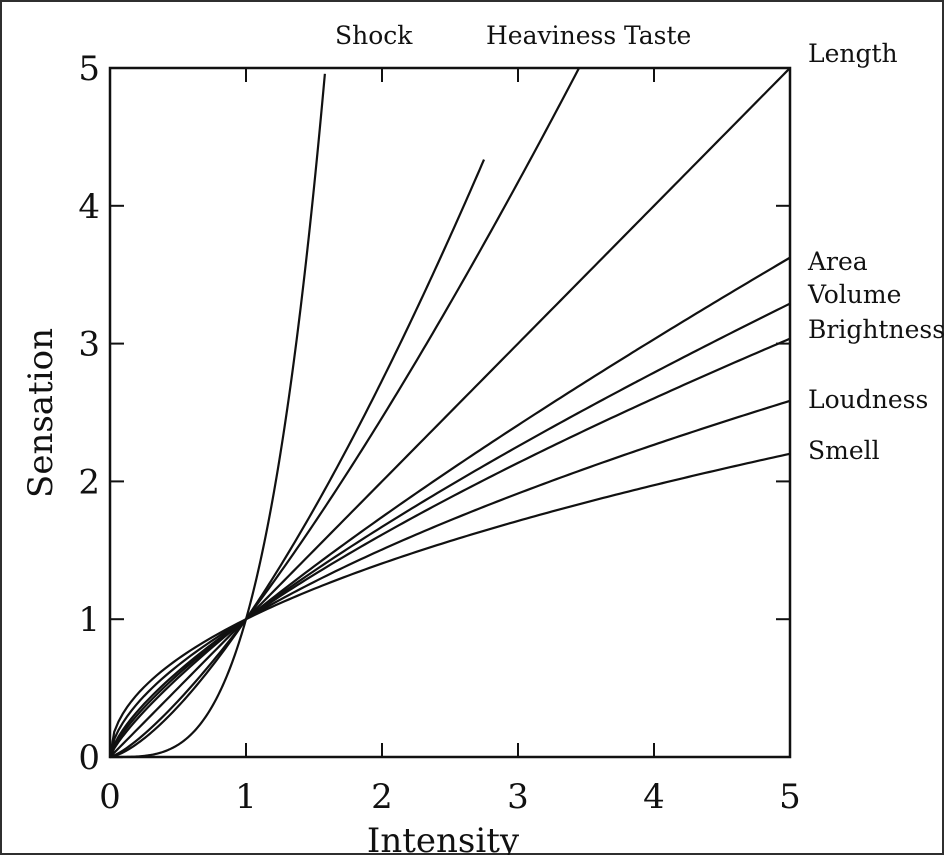  What do you see at coordinates (89, 207) in the screenshot?
I see `y-tick-label: 4` at bounding box center [89, 207].